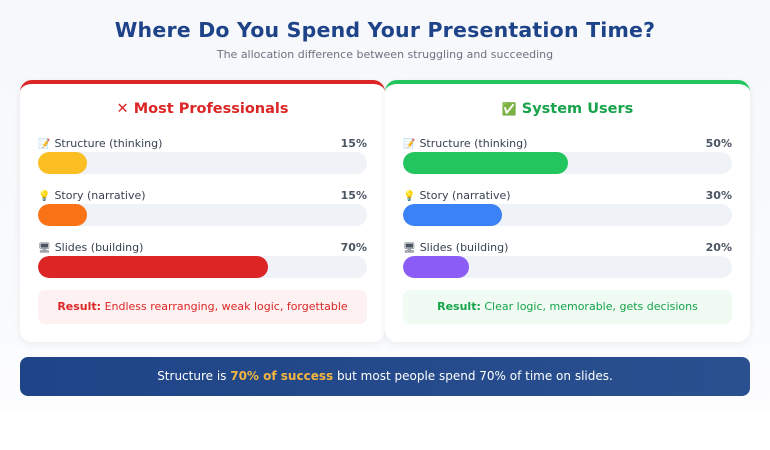  Describe the element at coordinates (353, 247) in the screenshot. I see `row-percent: 70%` at that location.